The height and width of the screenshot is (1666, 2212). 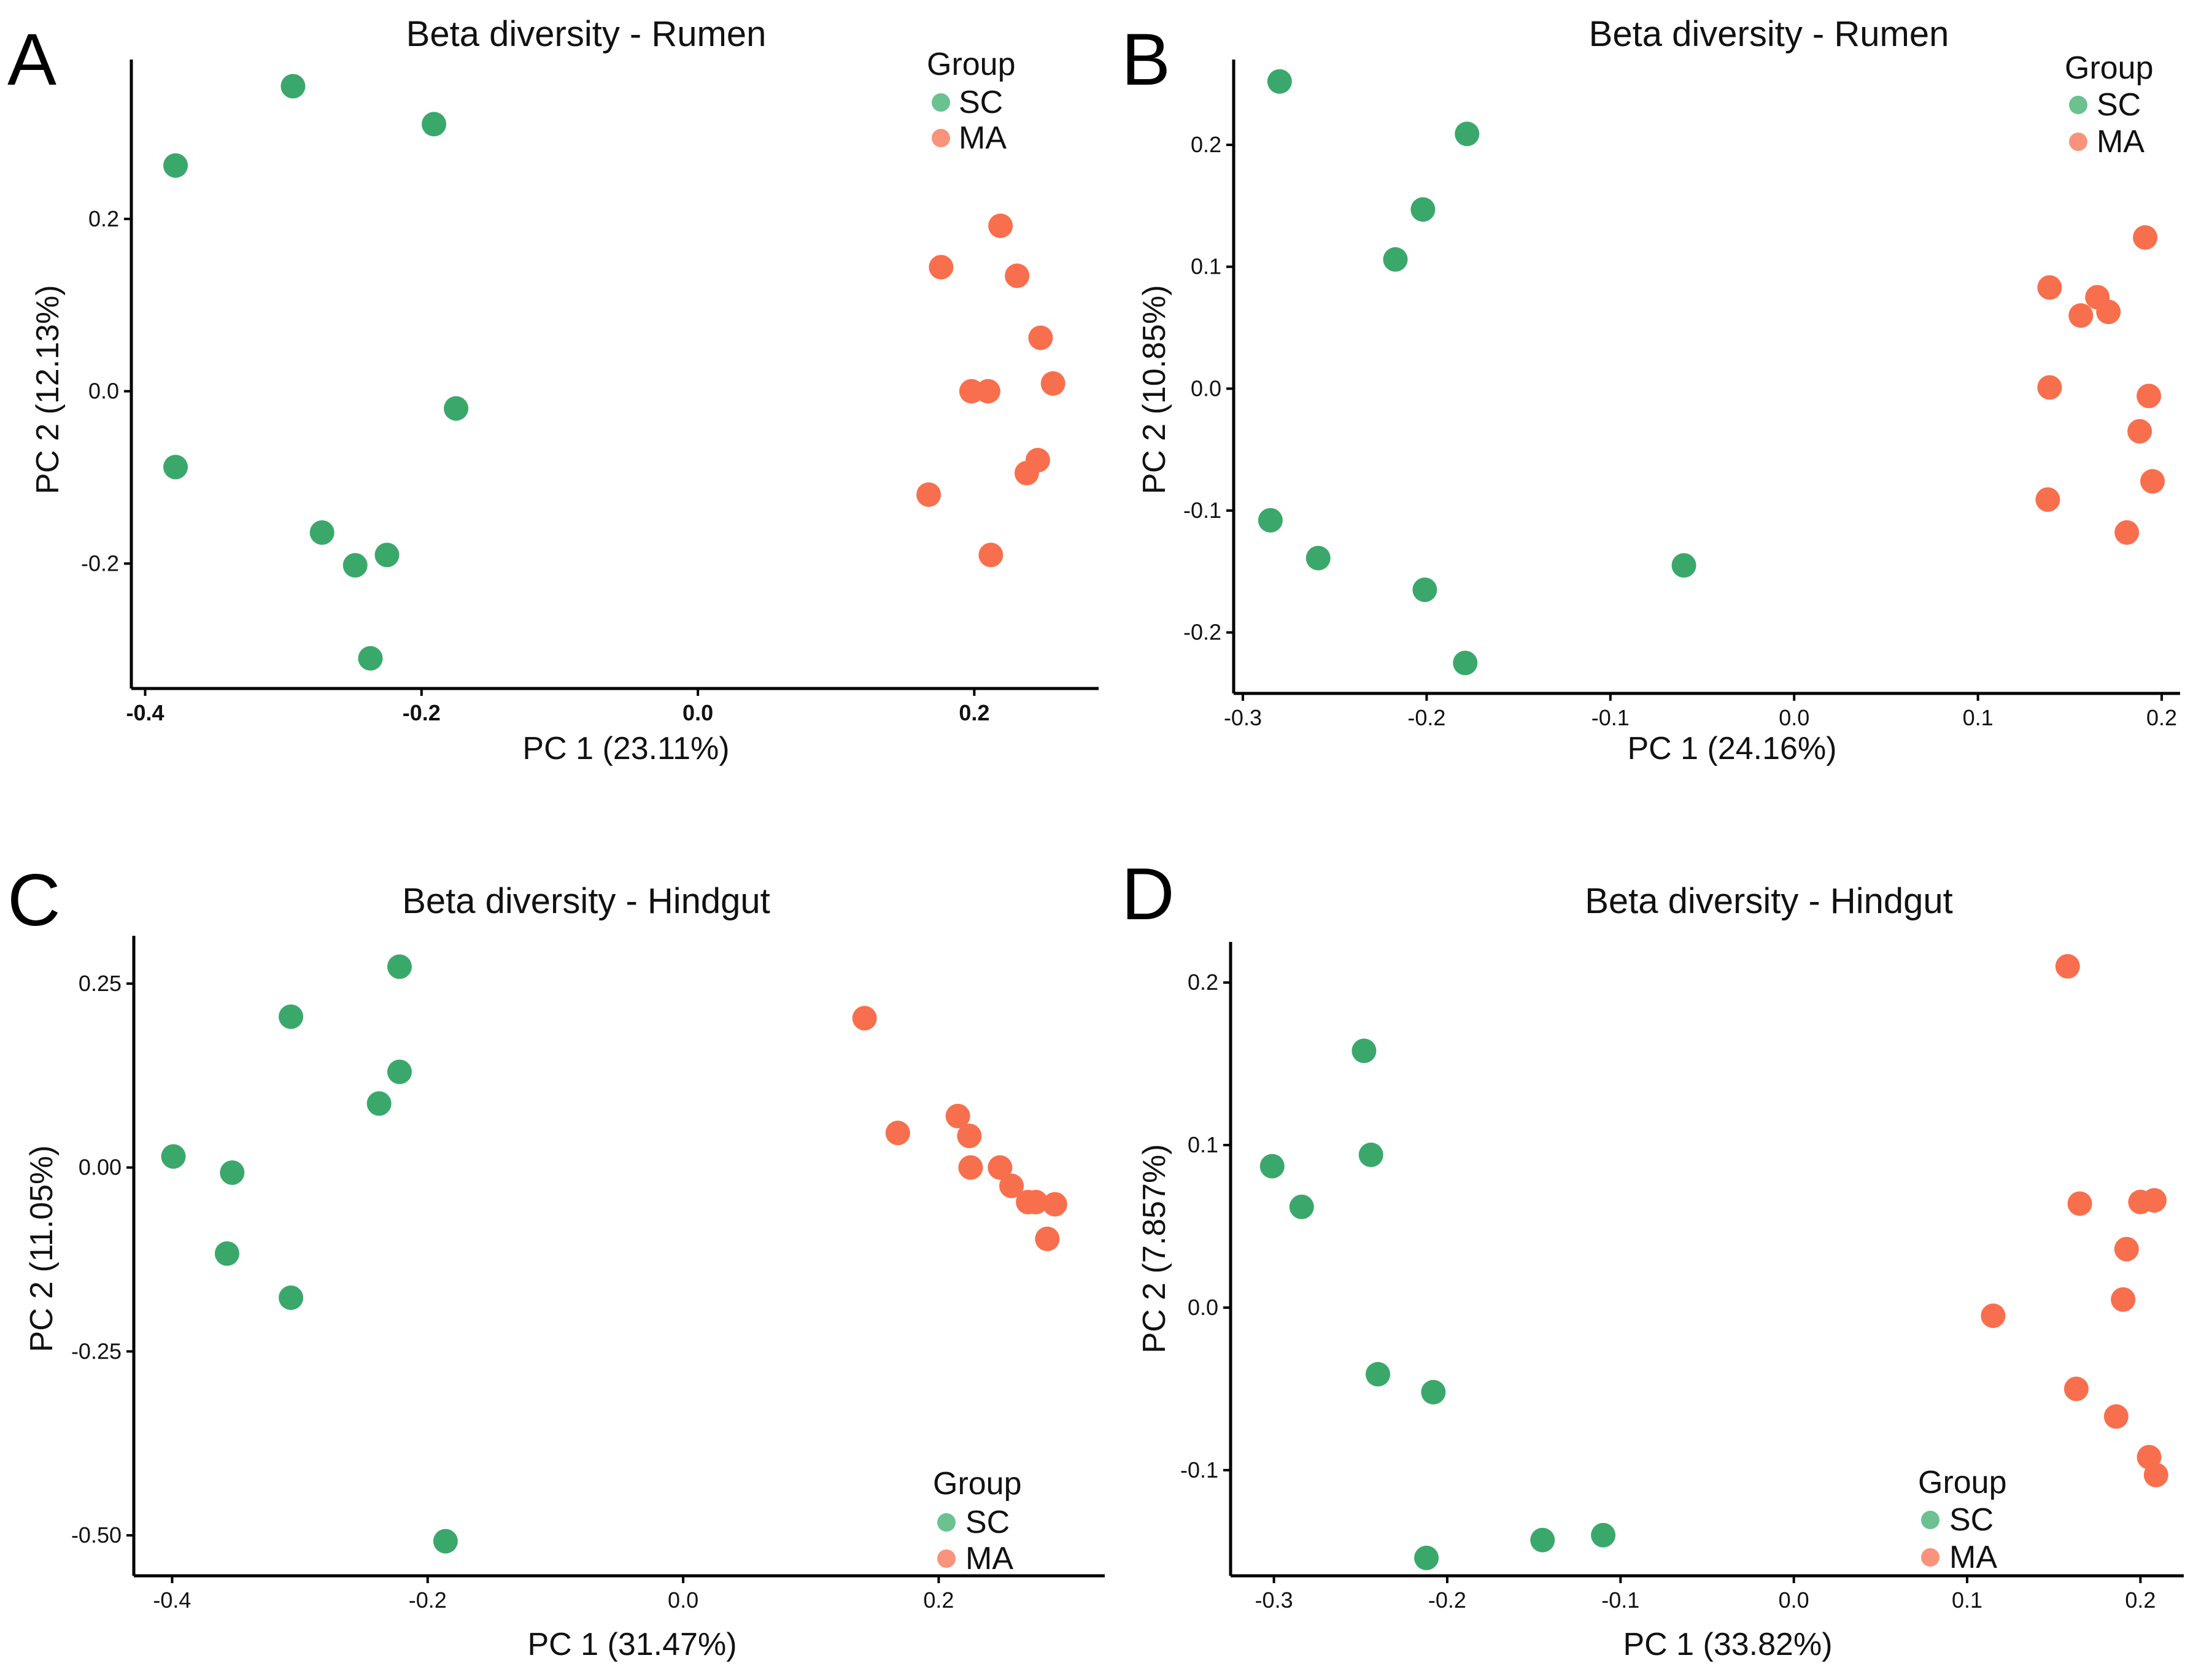 What do you see at coordinates (100, 563) in the screenshot?
I see `y-tick-label: -0.2` at bounding box center [100, 563].